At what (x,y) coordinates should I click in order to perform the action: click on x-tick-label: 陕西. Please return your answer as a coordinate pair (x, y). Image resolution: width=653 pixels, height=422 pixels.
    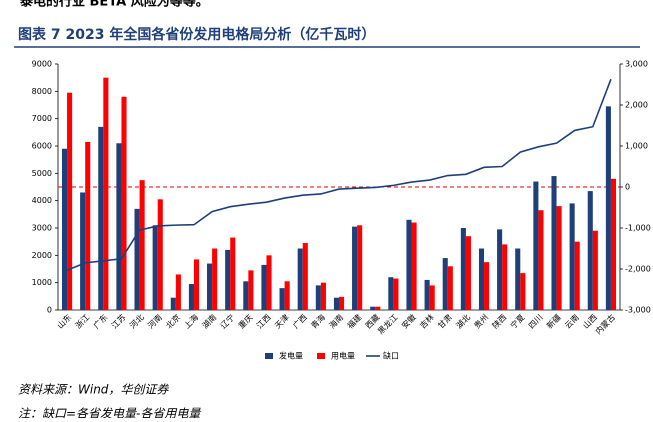
    Looking at the image, I should click on (499, 321).